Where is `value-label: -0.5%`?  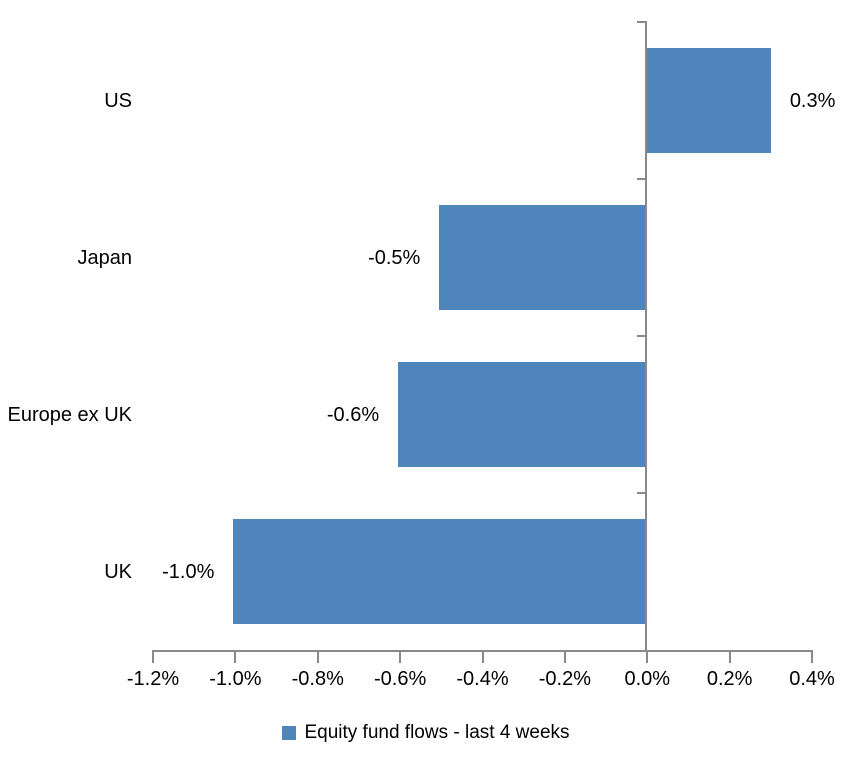 value-label: -0.5% is located at coordinates (394, 257).